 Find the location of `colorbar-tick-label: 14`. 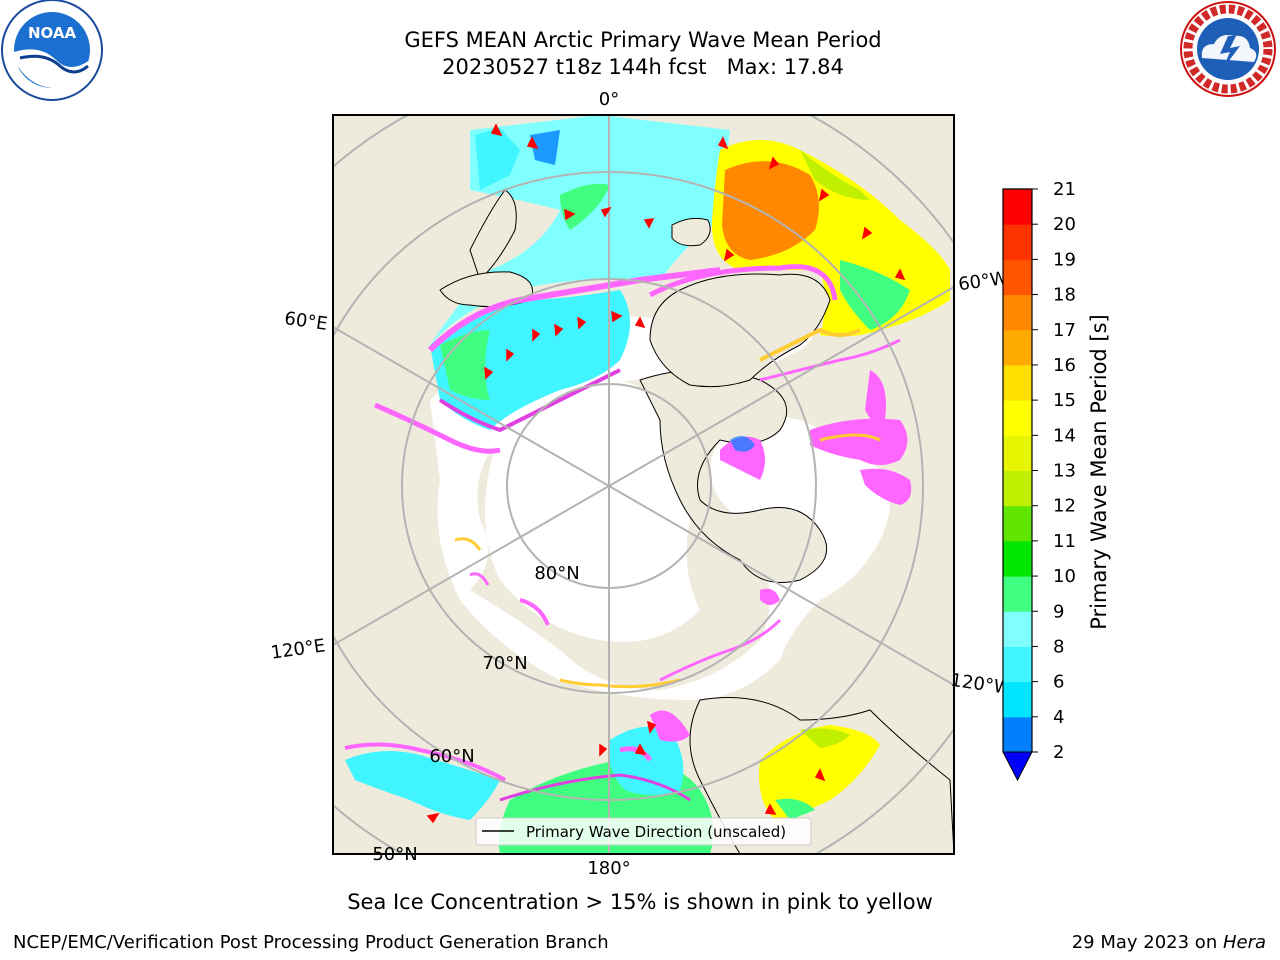

colorbar-tick-label: 14 is located at coordinates (1064, 435).